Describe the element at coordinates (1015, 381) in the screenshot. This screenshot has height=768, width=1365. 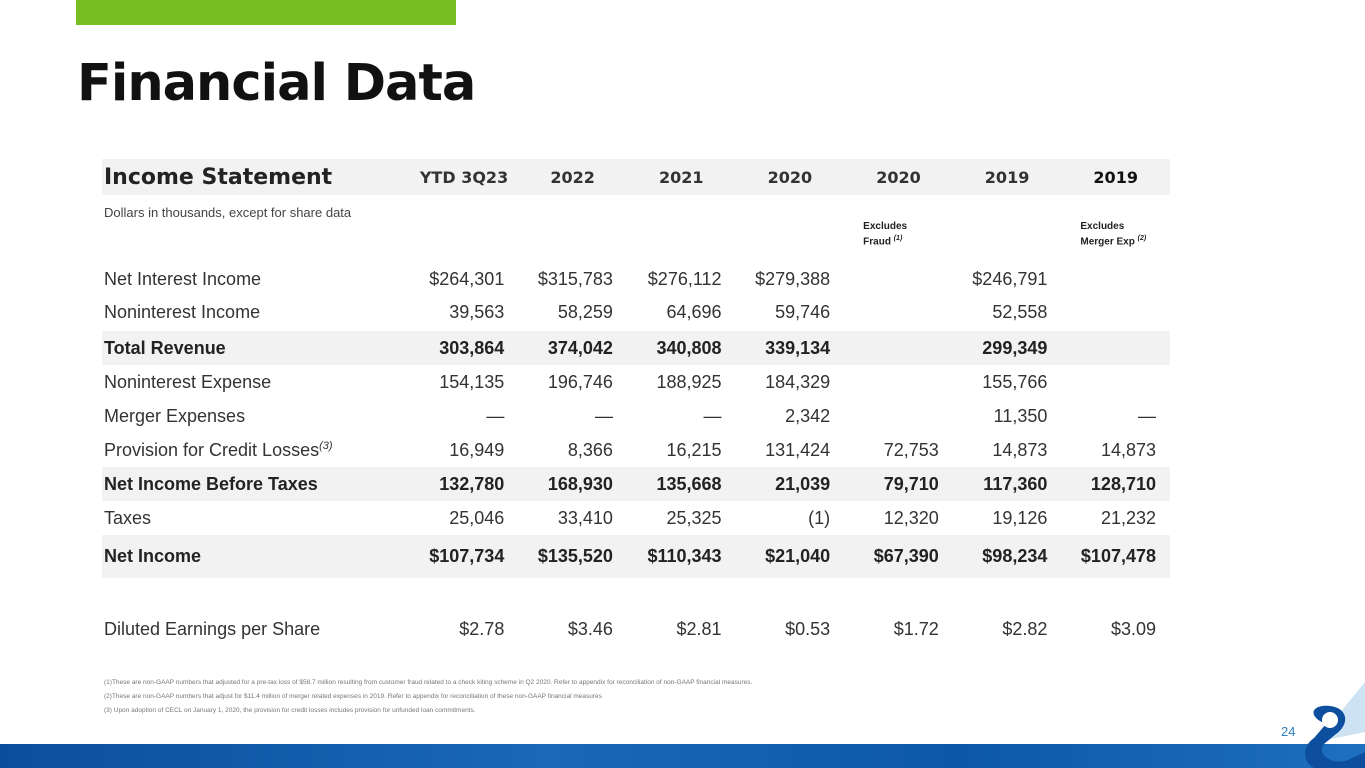
I see `cell: 155,766` at that location.